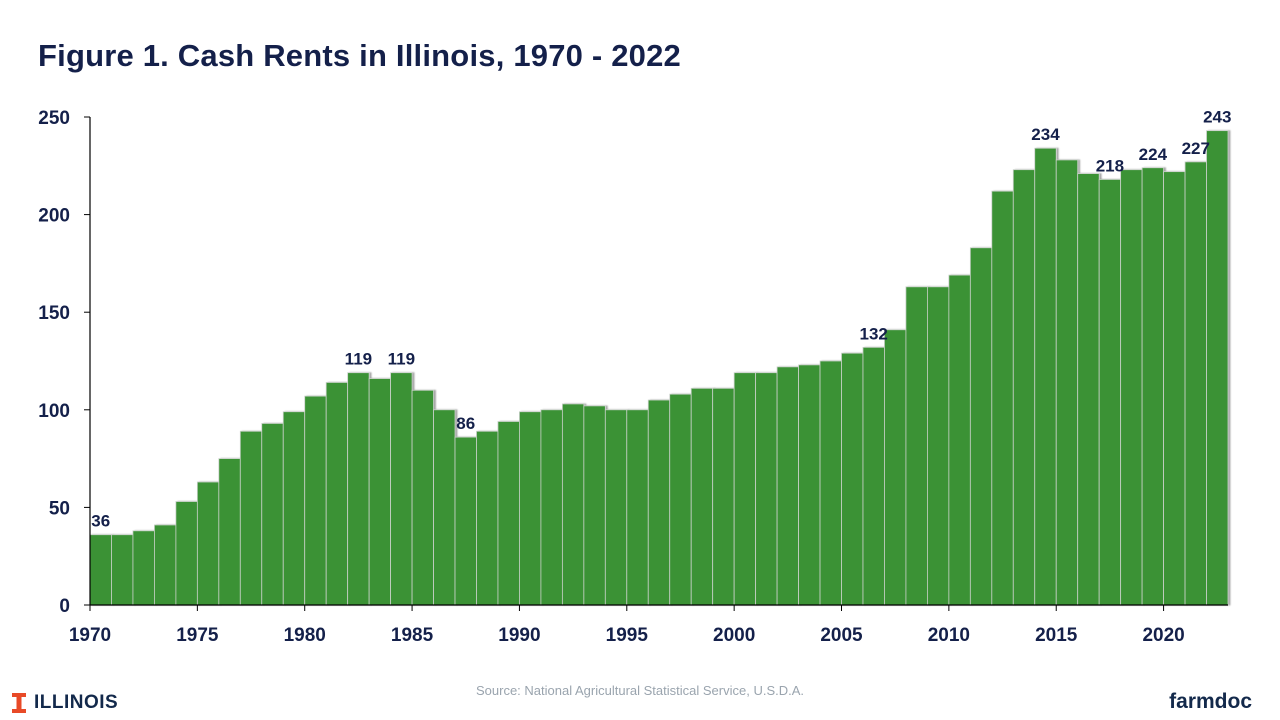  Describe the element at coordinates (358, 359) in the screenshot. I see `data-label-1982: 119` at that location.